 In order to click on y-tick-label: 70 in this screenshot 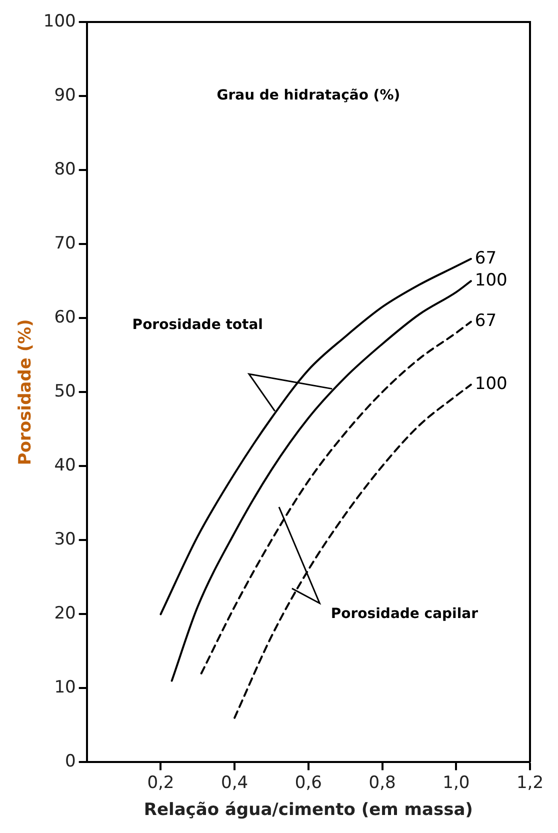, I will do `click(65, 243)`.